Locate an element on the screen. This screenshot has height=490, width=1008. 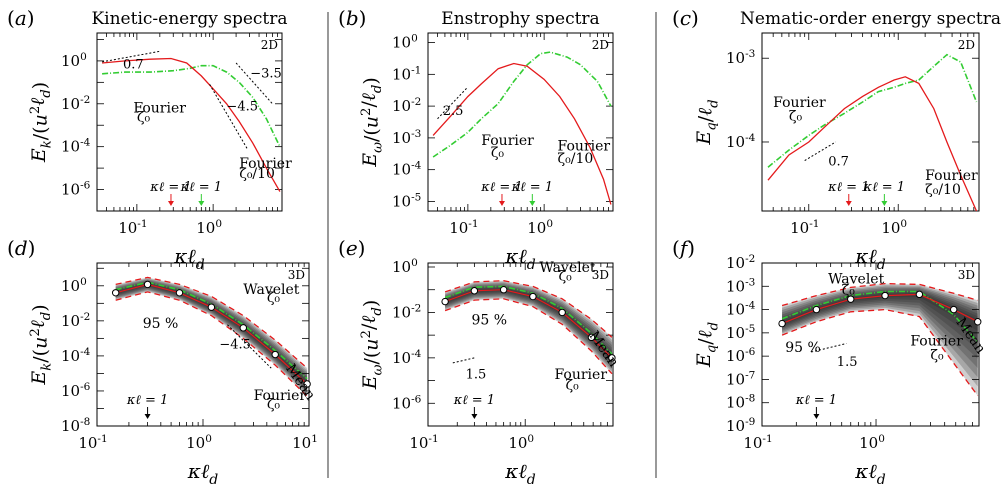
panel-label: (a) is located at coordinates (21, 18).